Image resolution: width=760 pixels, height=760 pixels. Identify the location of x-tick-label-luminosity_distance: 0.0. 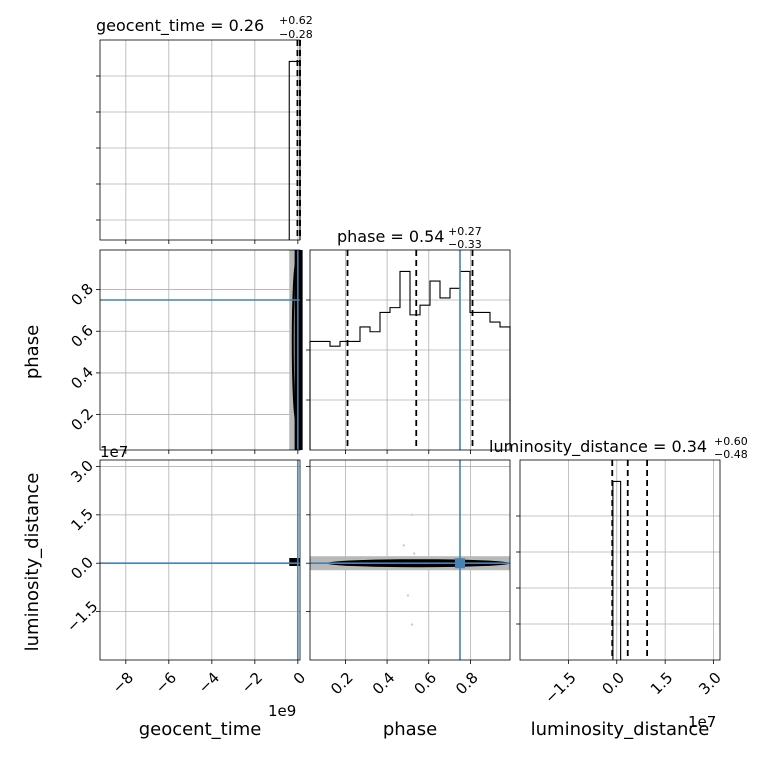
(613, 684).